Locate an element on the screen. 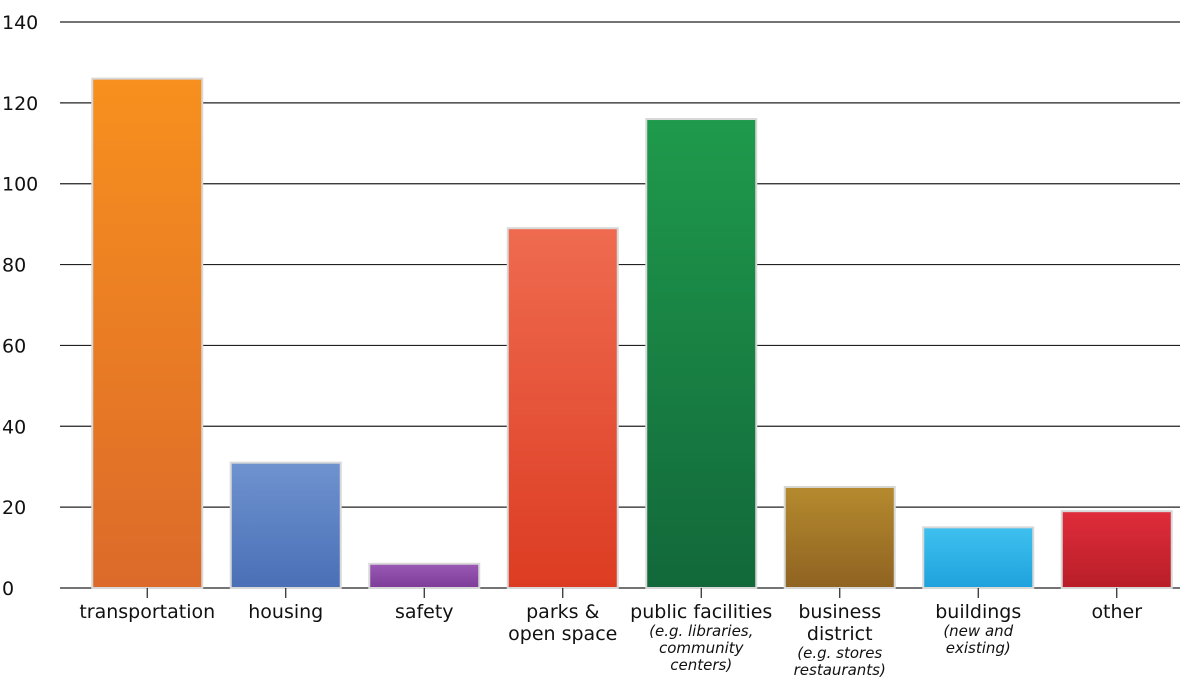 Image resolution: width=1180 pixels, height=686 pixels. y-tick-label: 100 is located at coordinates (20, 185).